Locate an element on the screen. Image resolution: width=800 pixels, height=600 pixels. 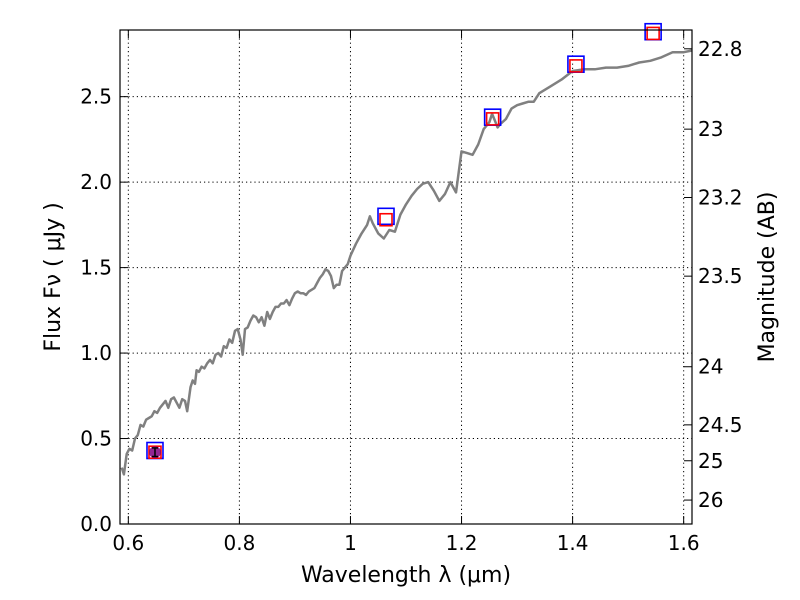
x-tick-label: 0.6 is located at coordinates (128, 543).